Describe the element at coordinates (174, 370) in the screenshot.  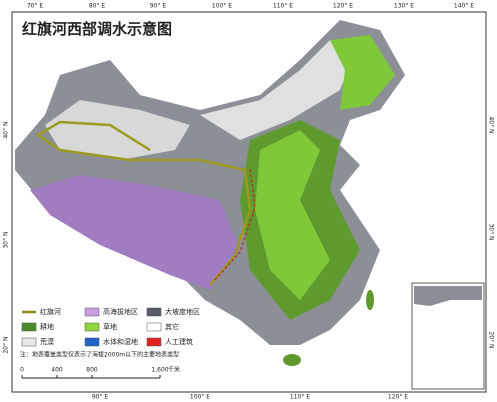
I see `scale-unit: 千米` at that location.